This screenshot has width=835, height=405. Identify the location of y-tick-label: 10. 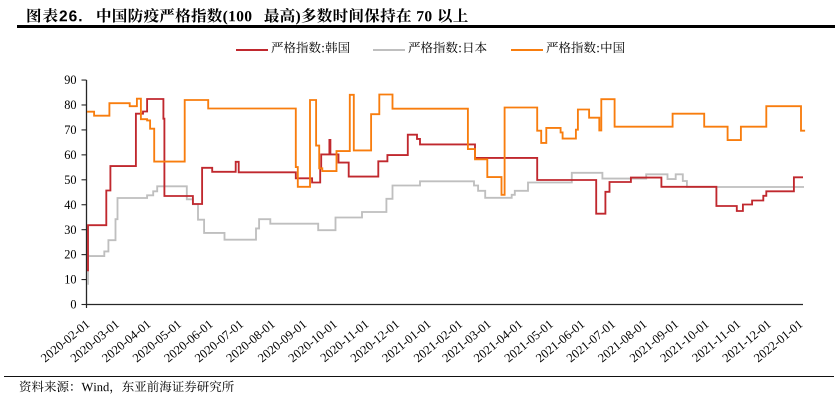
(70, 280).